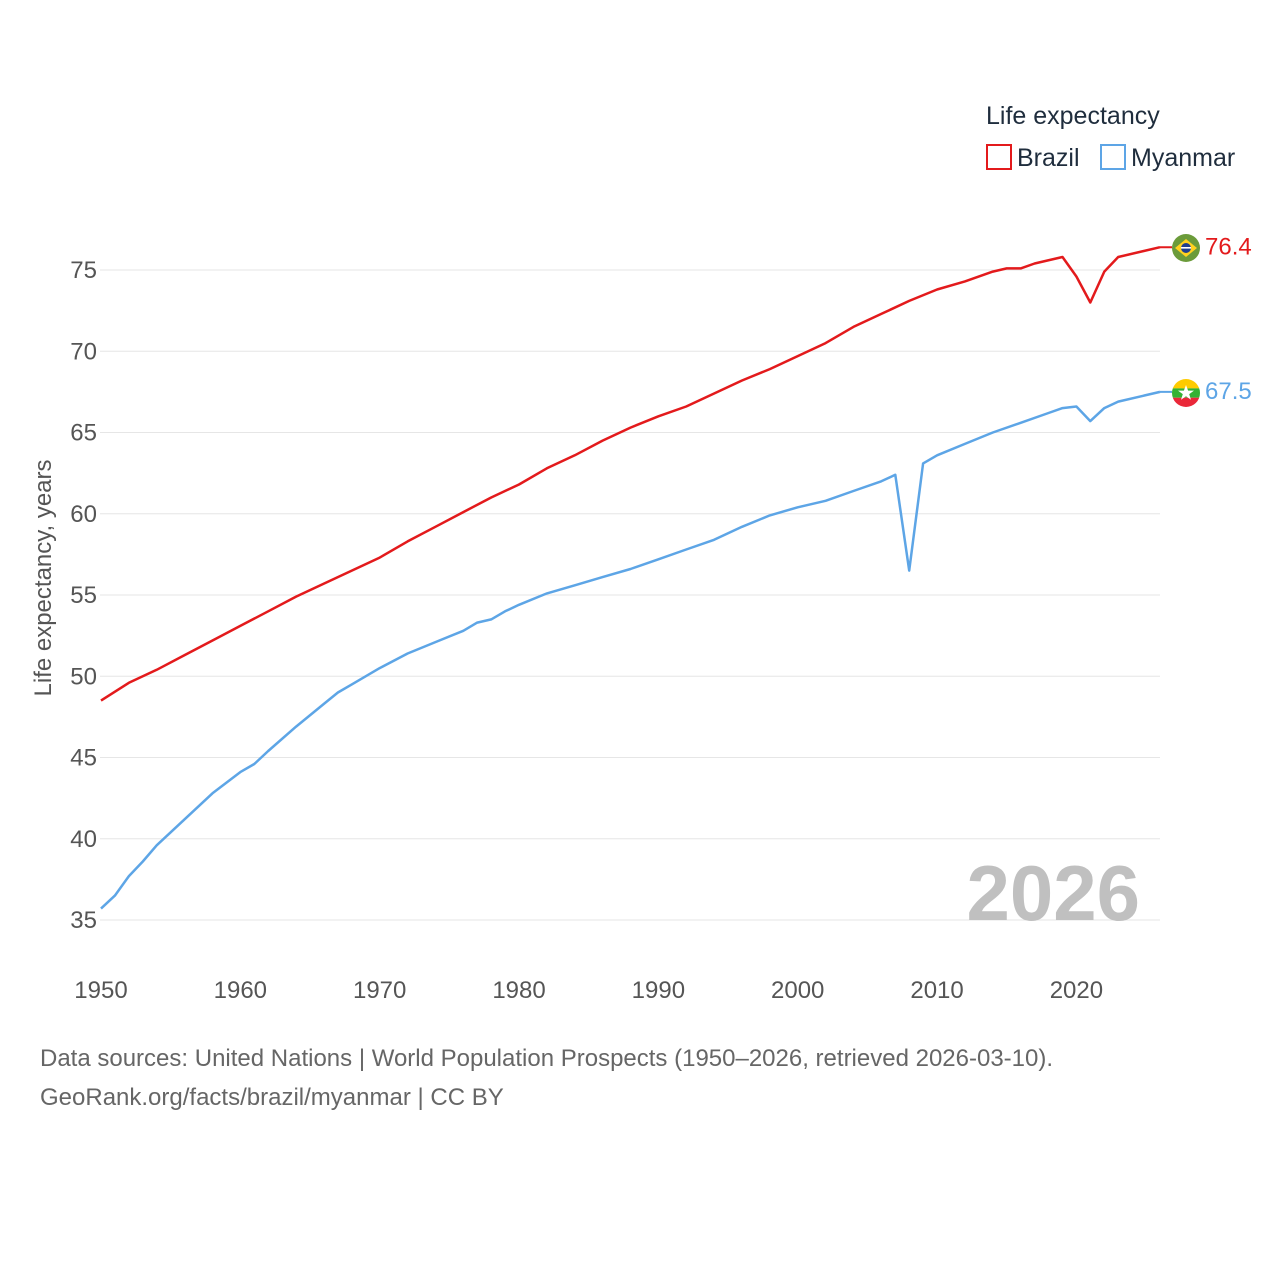 Image resolution: width=1280 pixels, height=1280 pixels. I want to click on legend-label-myanmar: Myanmar, so click(1183, 158).